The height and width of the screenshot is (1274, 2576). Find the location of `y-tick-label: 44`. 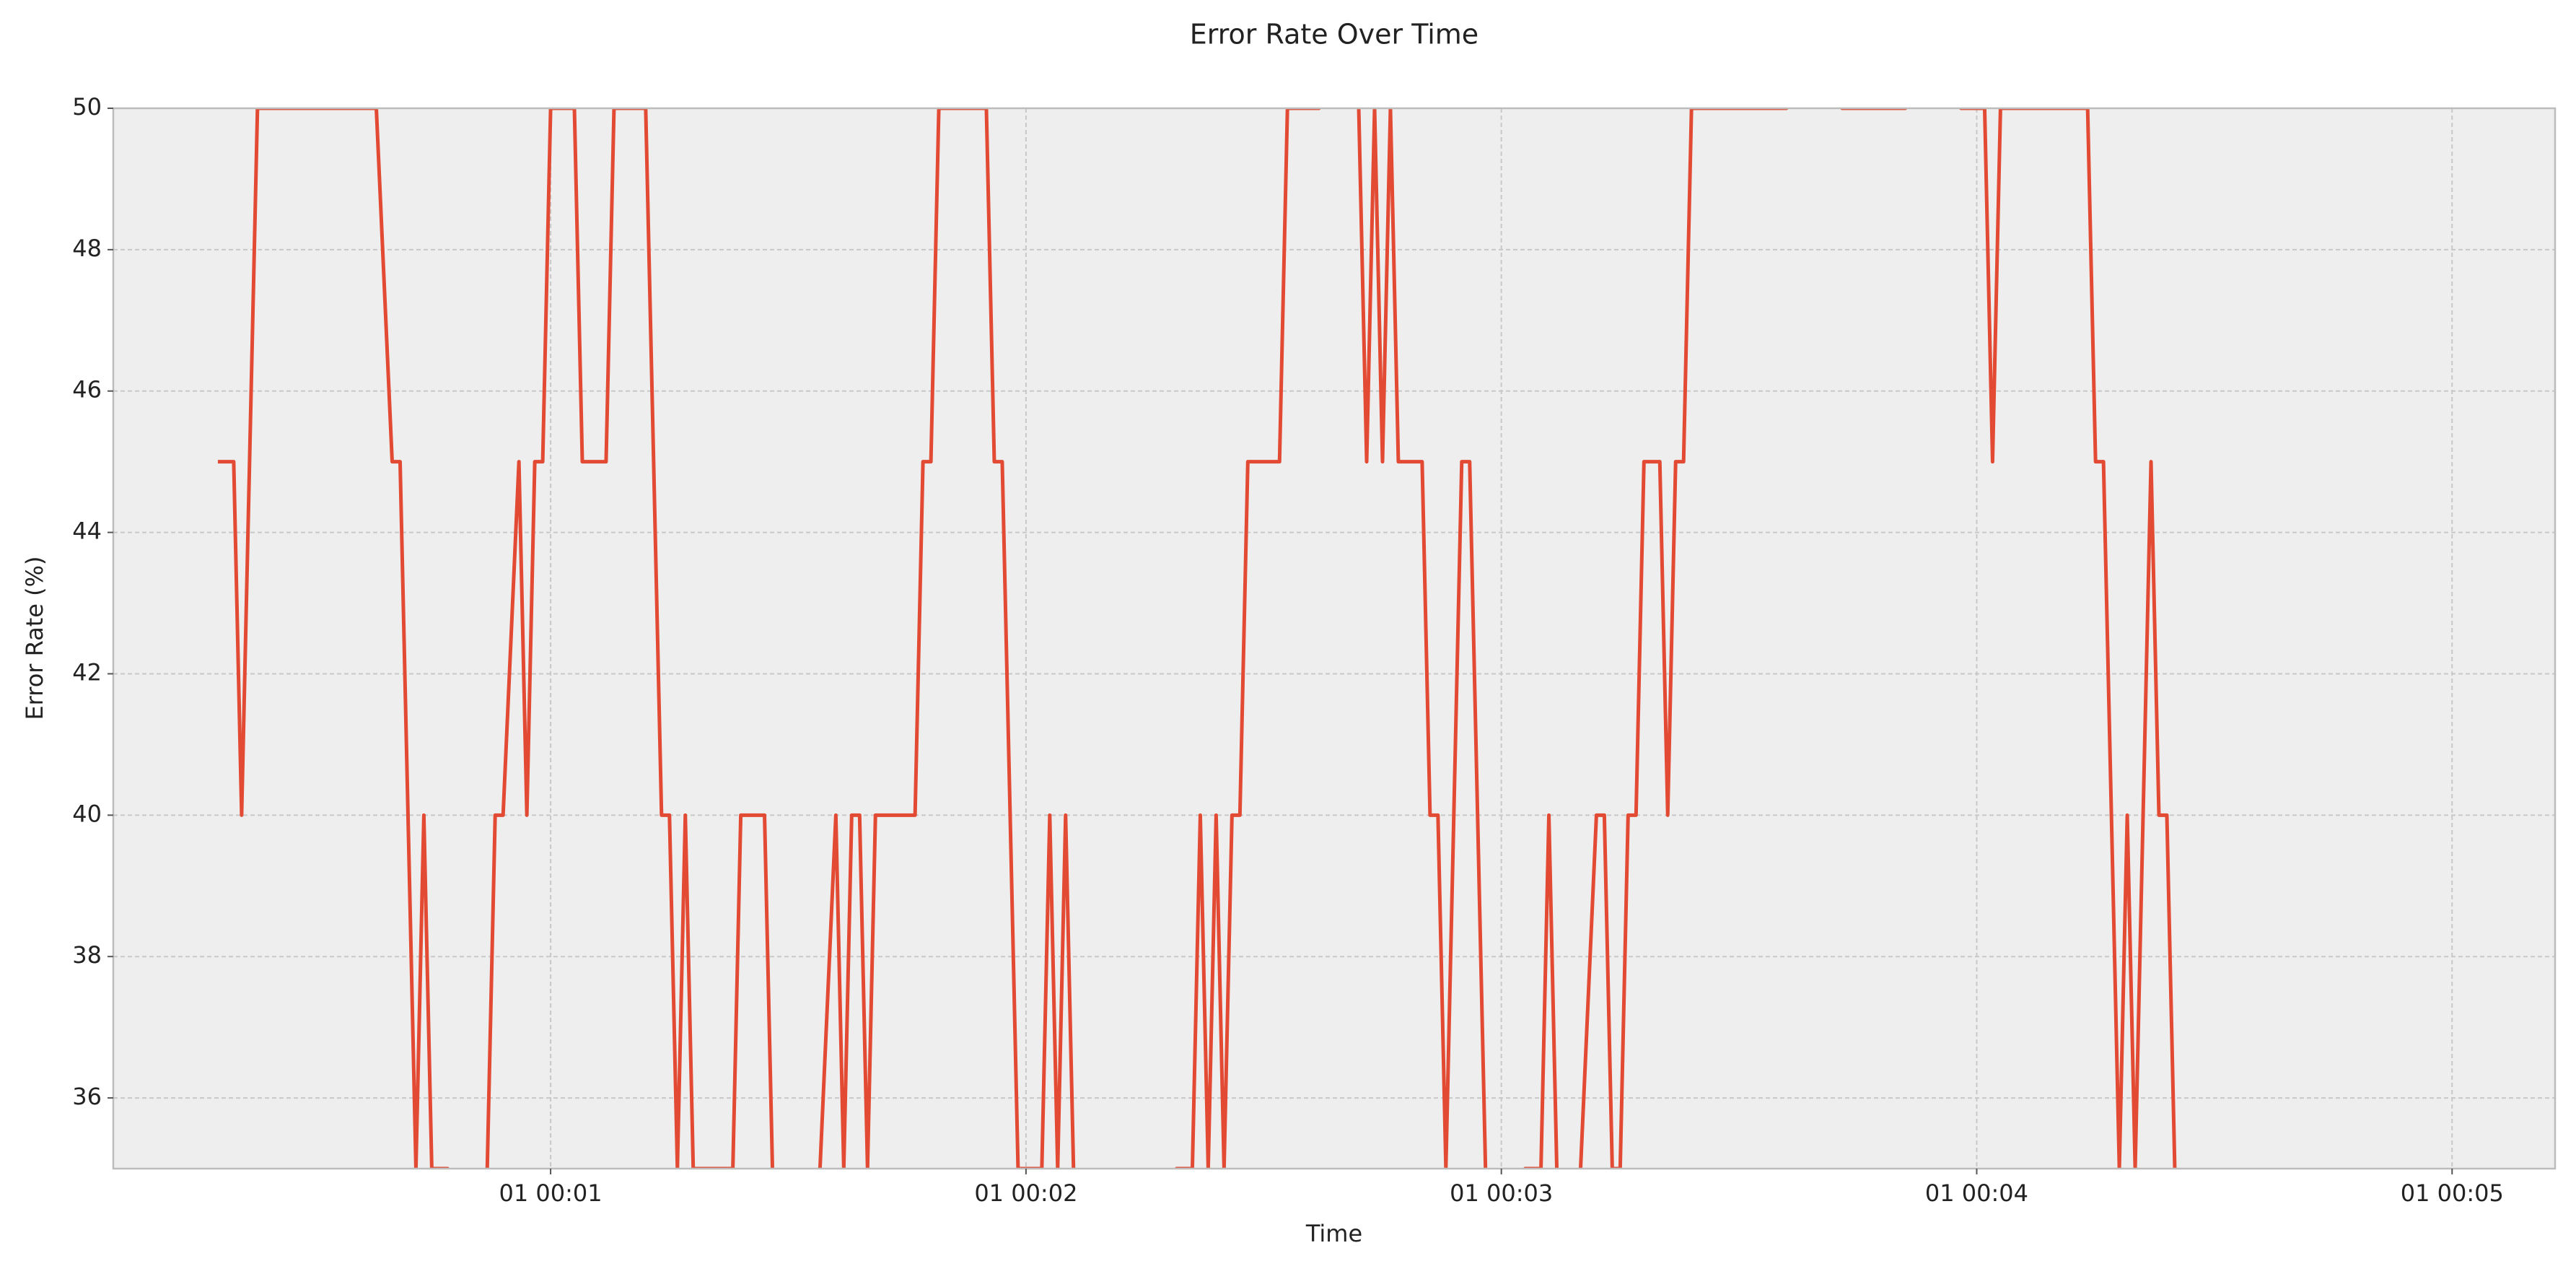

y-tick-label: 44 is located at coordinates (87, 532).